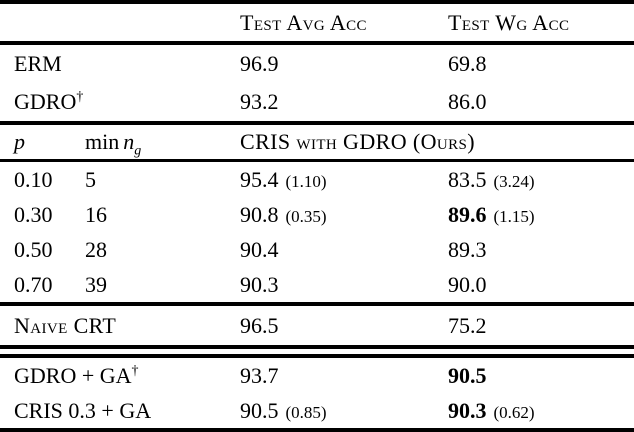  Describe the element at coordinates (49, 101) in the screenshot. I see `method-label-gdro: GDRO†` at that location.